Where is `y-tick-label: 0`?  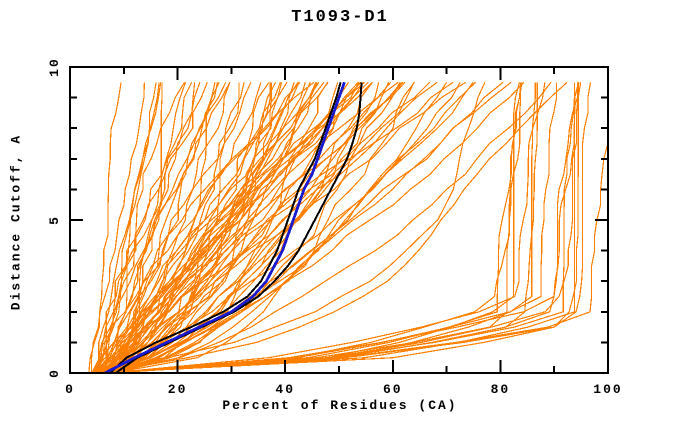
y-tick-label: 0 is located at coordinates (54, 373).